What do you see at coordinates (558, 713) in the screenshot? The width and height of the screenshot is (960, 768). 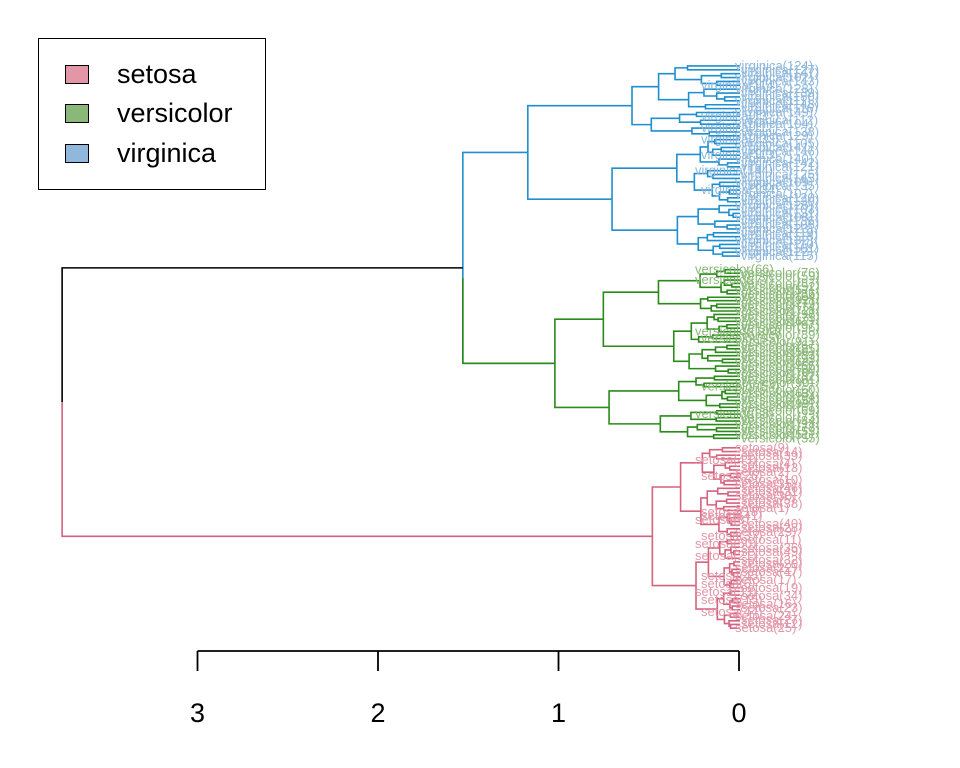 I see `x-axis-tick-label: 1` at bounding box center [558, 713].